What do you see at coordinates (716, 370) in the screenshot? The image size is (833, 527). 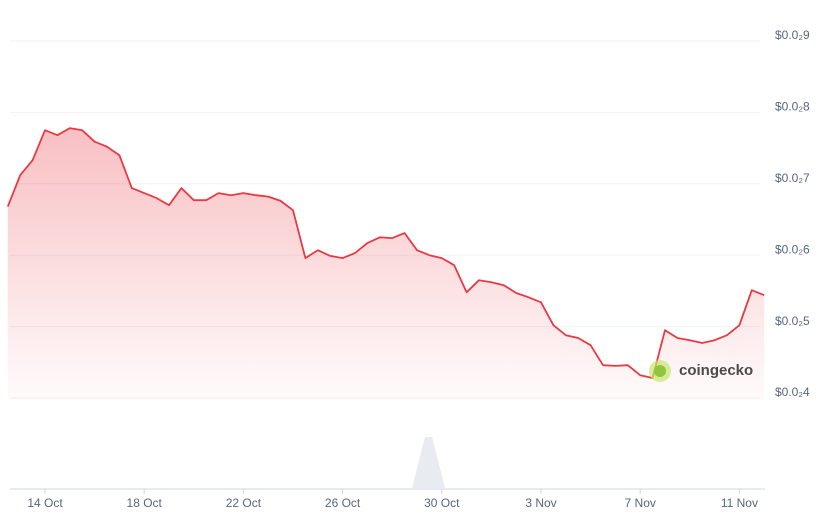 I see `watermark-text: coingecko` at bounding box center [716, 370].